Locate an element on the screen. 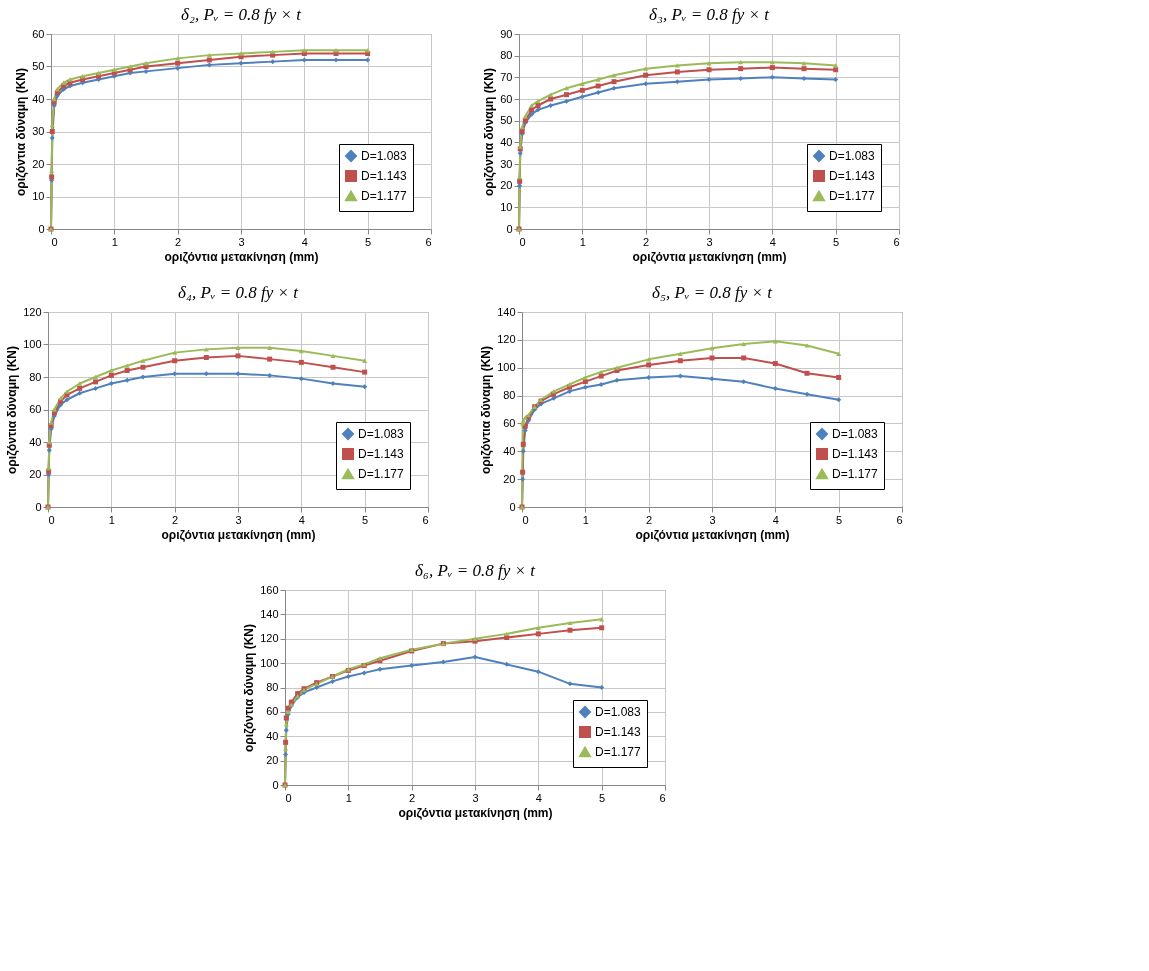 The width and height of the screenshot is (1149, 971). chart-title: δ₂, Pᵥ = 0.8 fy × t is located at coordinates (242, 14).